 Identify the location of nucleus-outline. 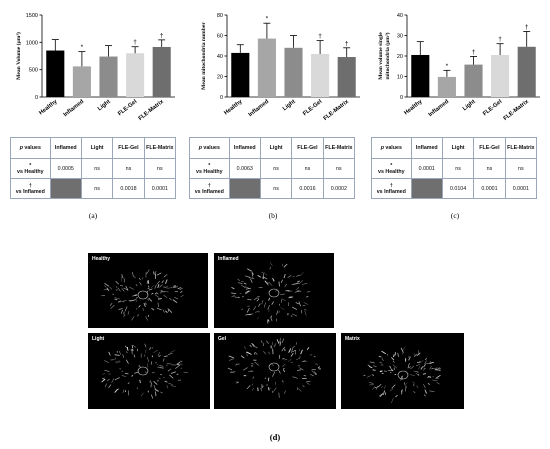
(274, 367).